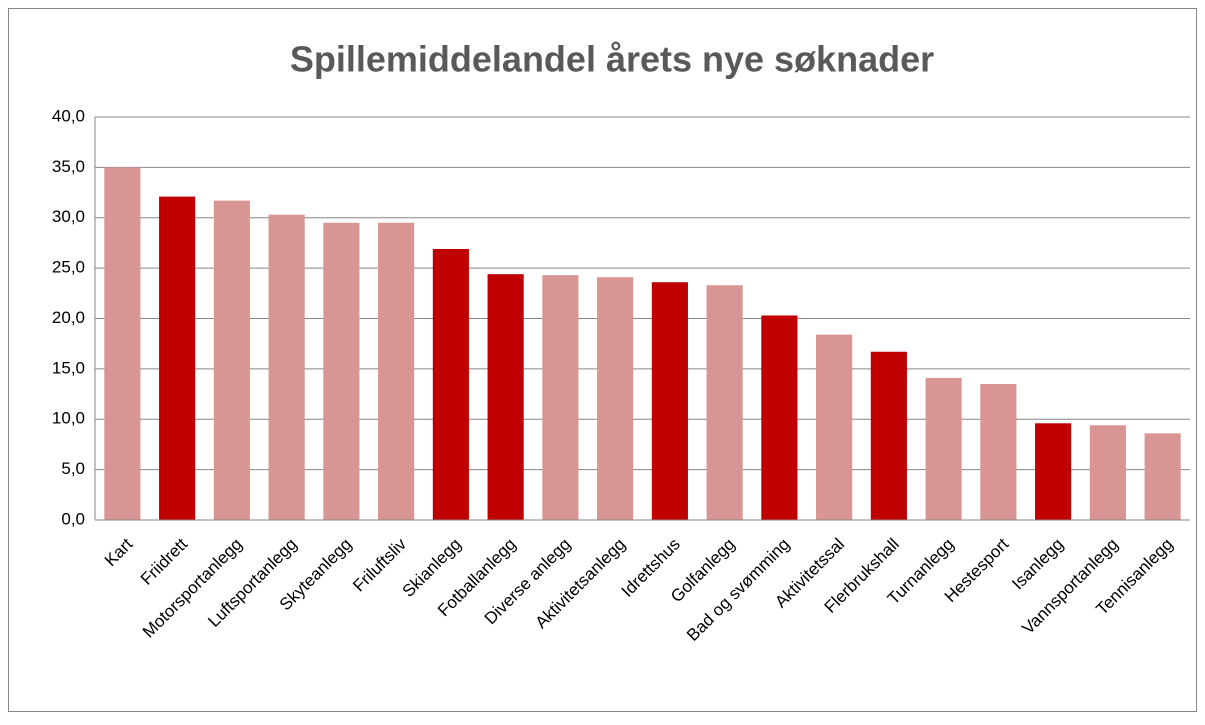 This screenshot has width=1205, height=725. What do you see at coordinates (68, 115) in the screenshot?
I see `y-tick-label: 40,0` at bounding box center [68, 115].